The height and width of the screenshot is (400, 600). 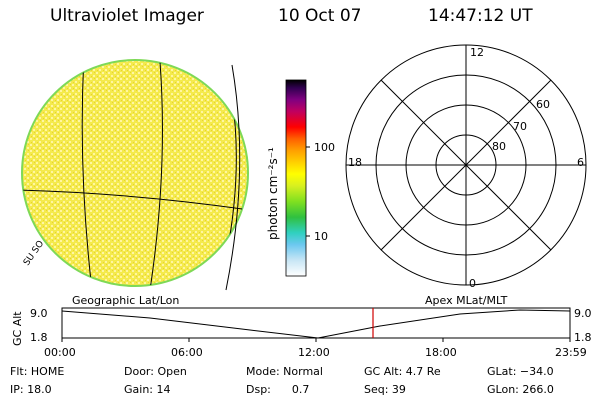 What do you see at coordinates (402, 371) in the screenshot?
I see `status-gc-alt: GC Alt: 4.7 Re` at bounding box center [402, 371].